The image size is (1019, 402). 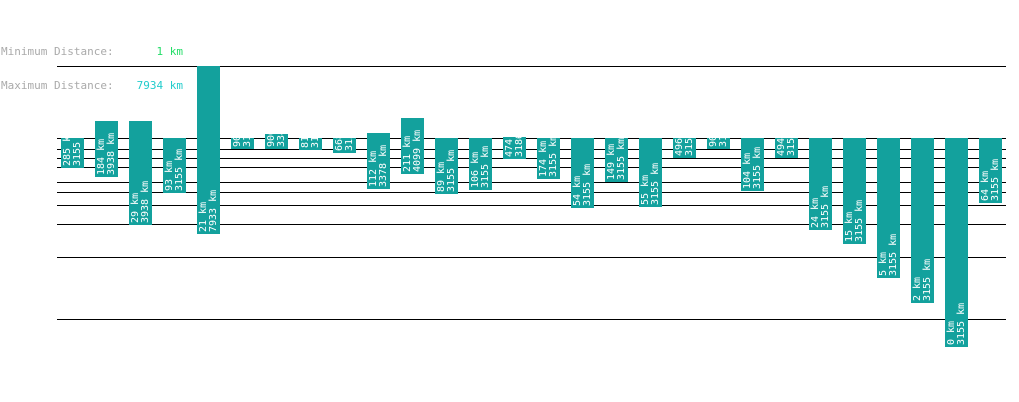 What do you see at coordinates (883, 264) in the screenshot?
I see `bar-min-label: 5 km` at bounding box center [883, 264].